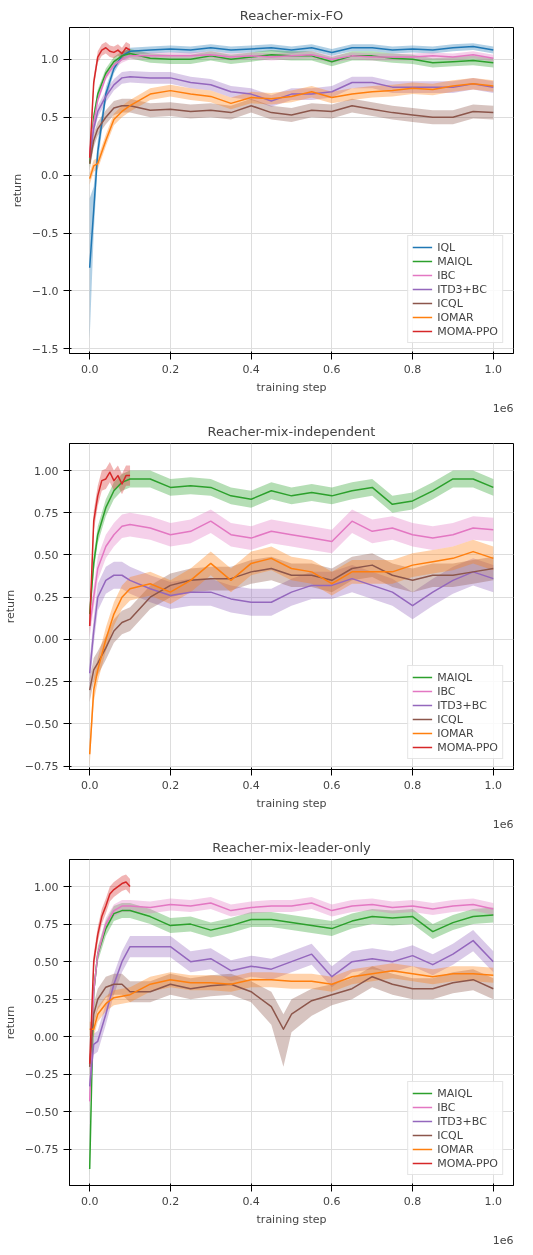  What do you see at coordinates (292, 847) in the screenshot?
I see `chart-title: Reacher-mix-leader-only` at bounding box center [292, 847].